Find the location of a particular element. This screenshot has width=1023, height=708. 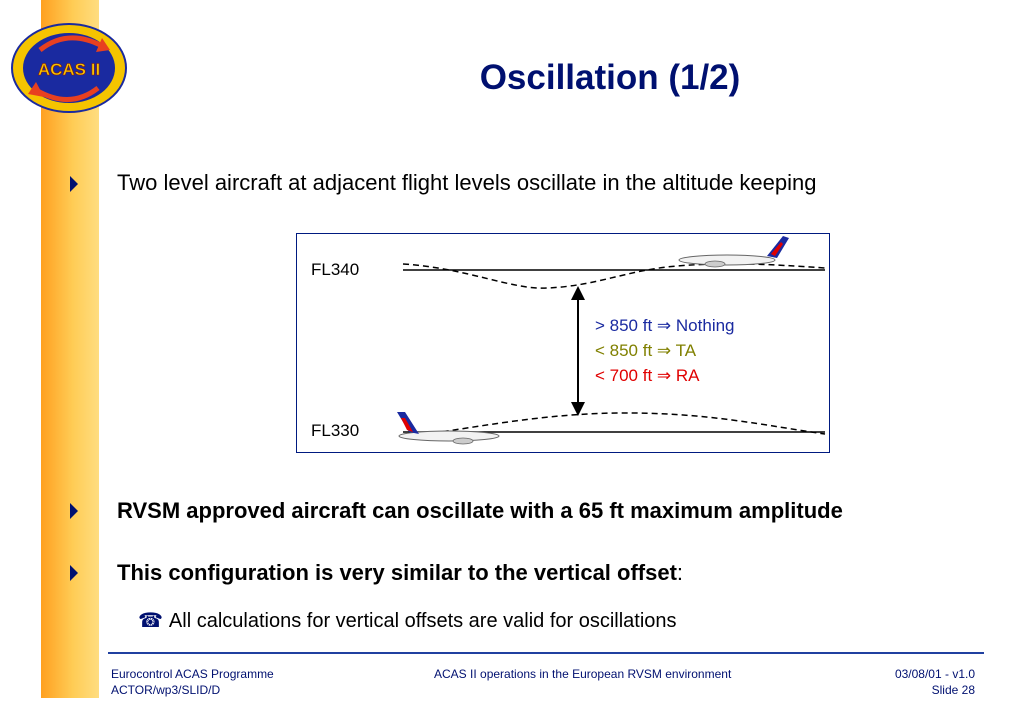

footer-right-line2: Slide 28 is located at coordinates (953, 690).